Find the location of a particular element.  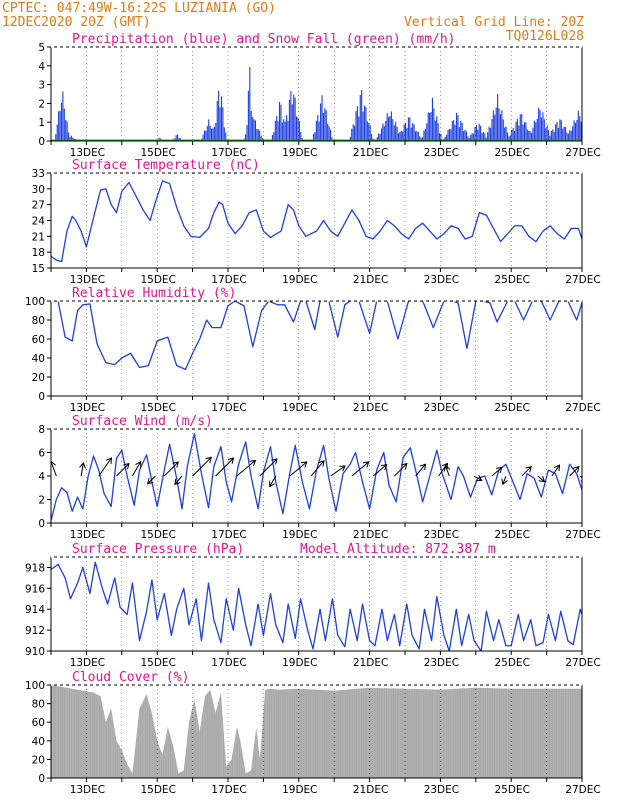

panel-title: Surface Wind (m/s) is located at coordinates (142, 421).